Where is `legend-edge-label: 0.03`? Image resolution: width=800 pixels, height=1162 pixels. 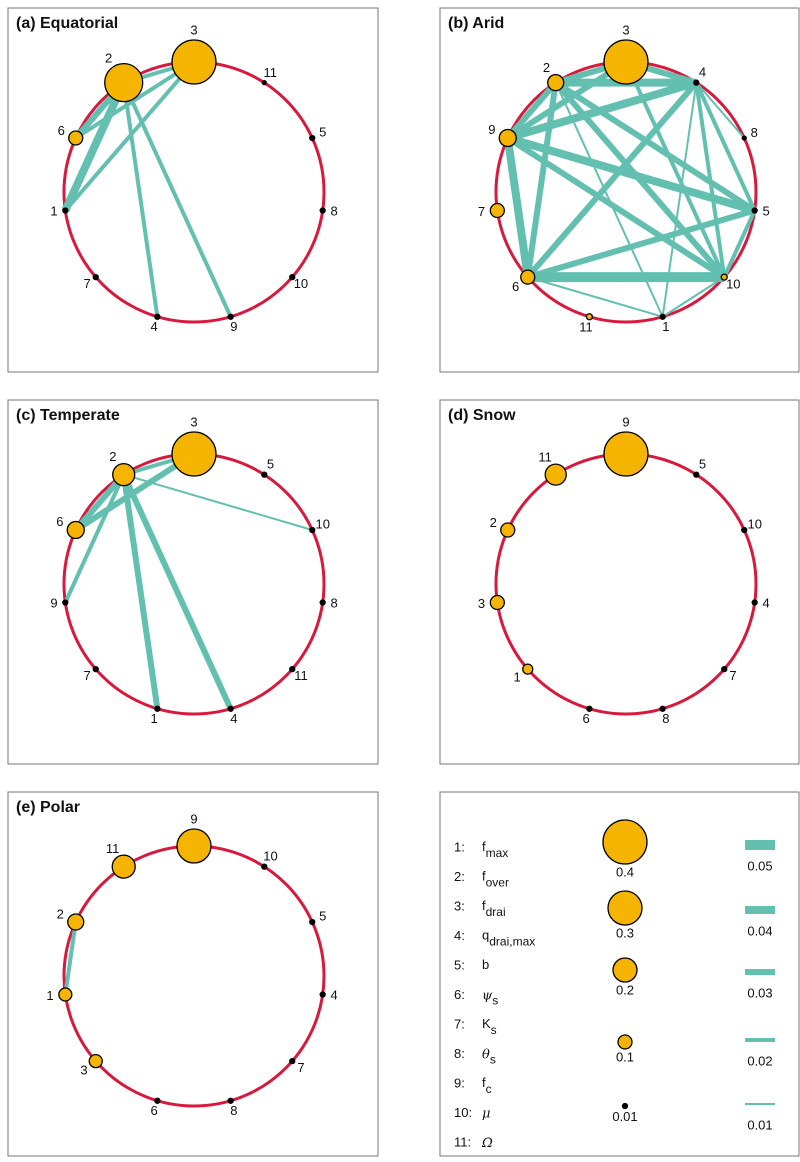
legend-edge-label: 0.03 is located at coordinates (759, 992).